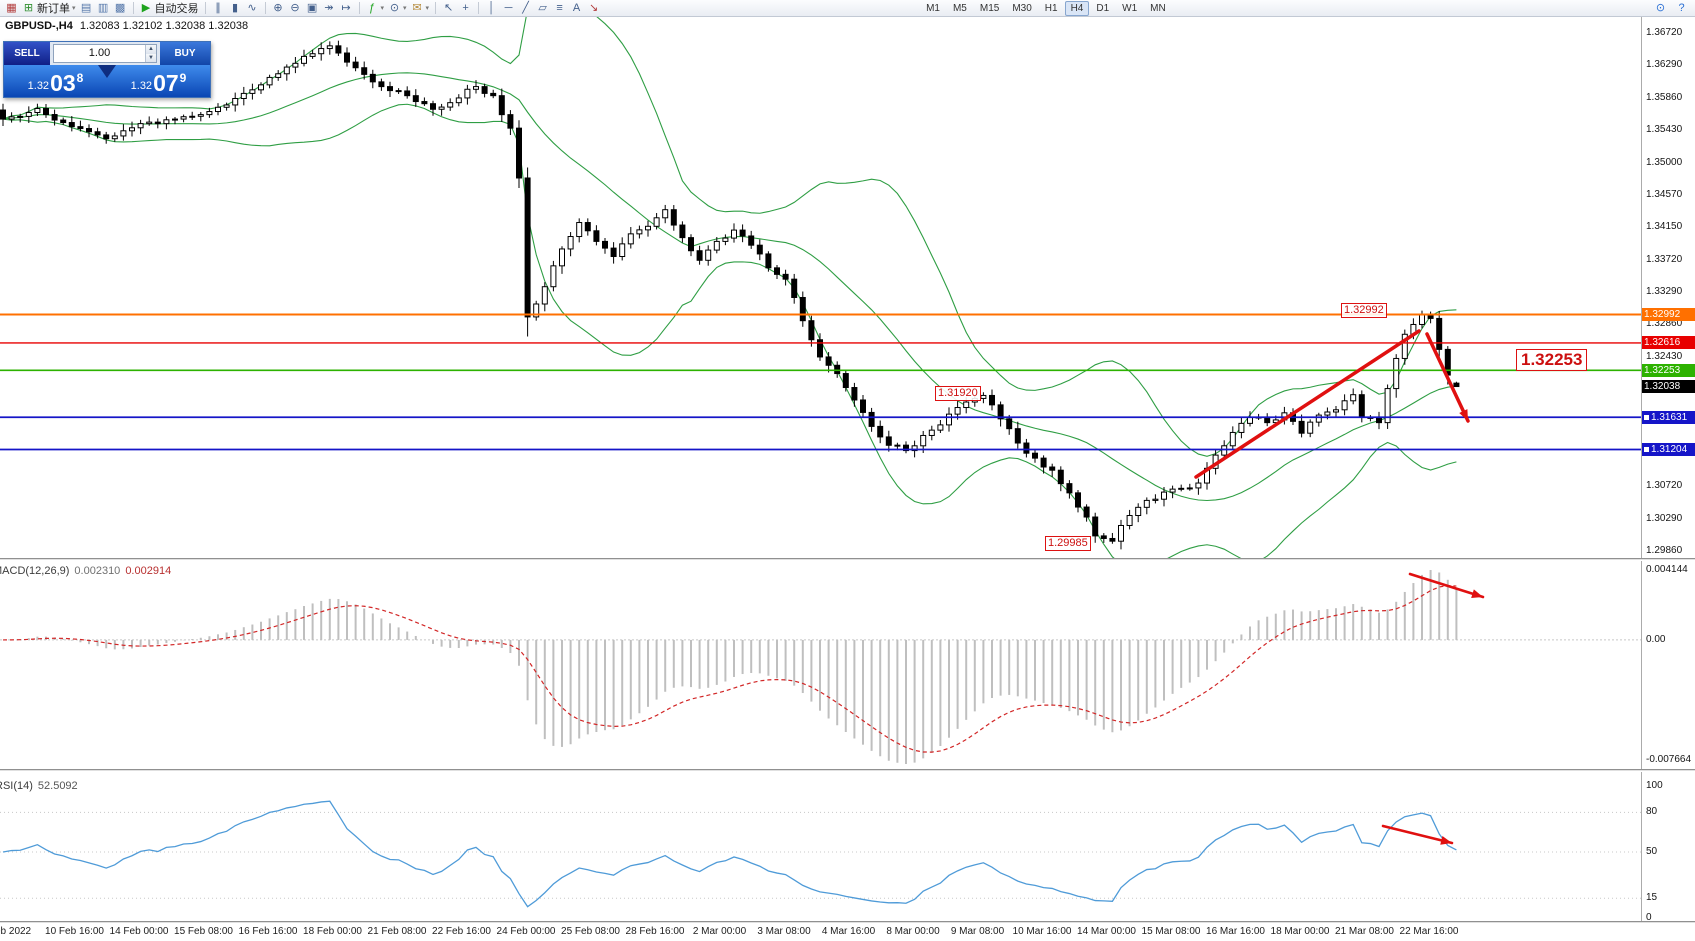 The image size is (1695, 941). I want to click on fibonacci-icon: ≡, so click(559, 8).